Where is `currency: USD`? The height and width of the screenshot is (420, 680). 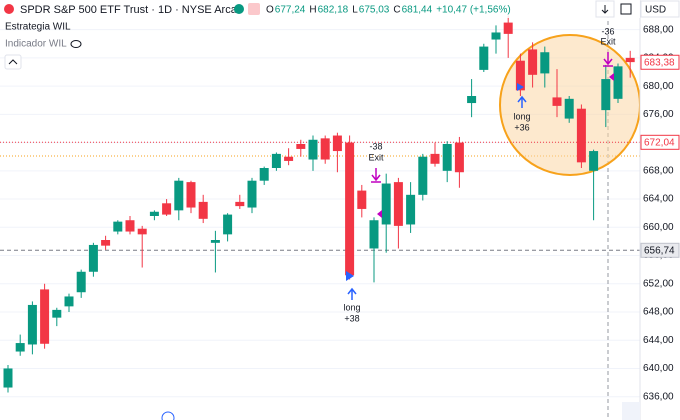
currency: USD is located at coordinates (655, 10).